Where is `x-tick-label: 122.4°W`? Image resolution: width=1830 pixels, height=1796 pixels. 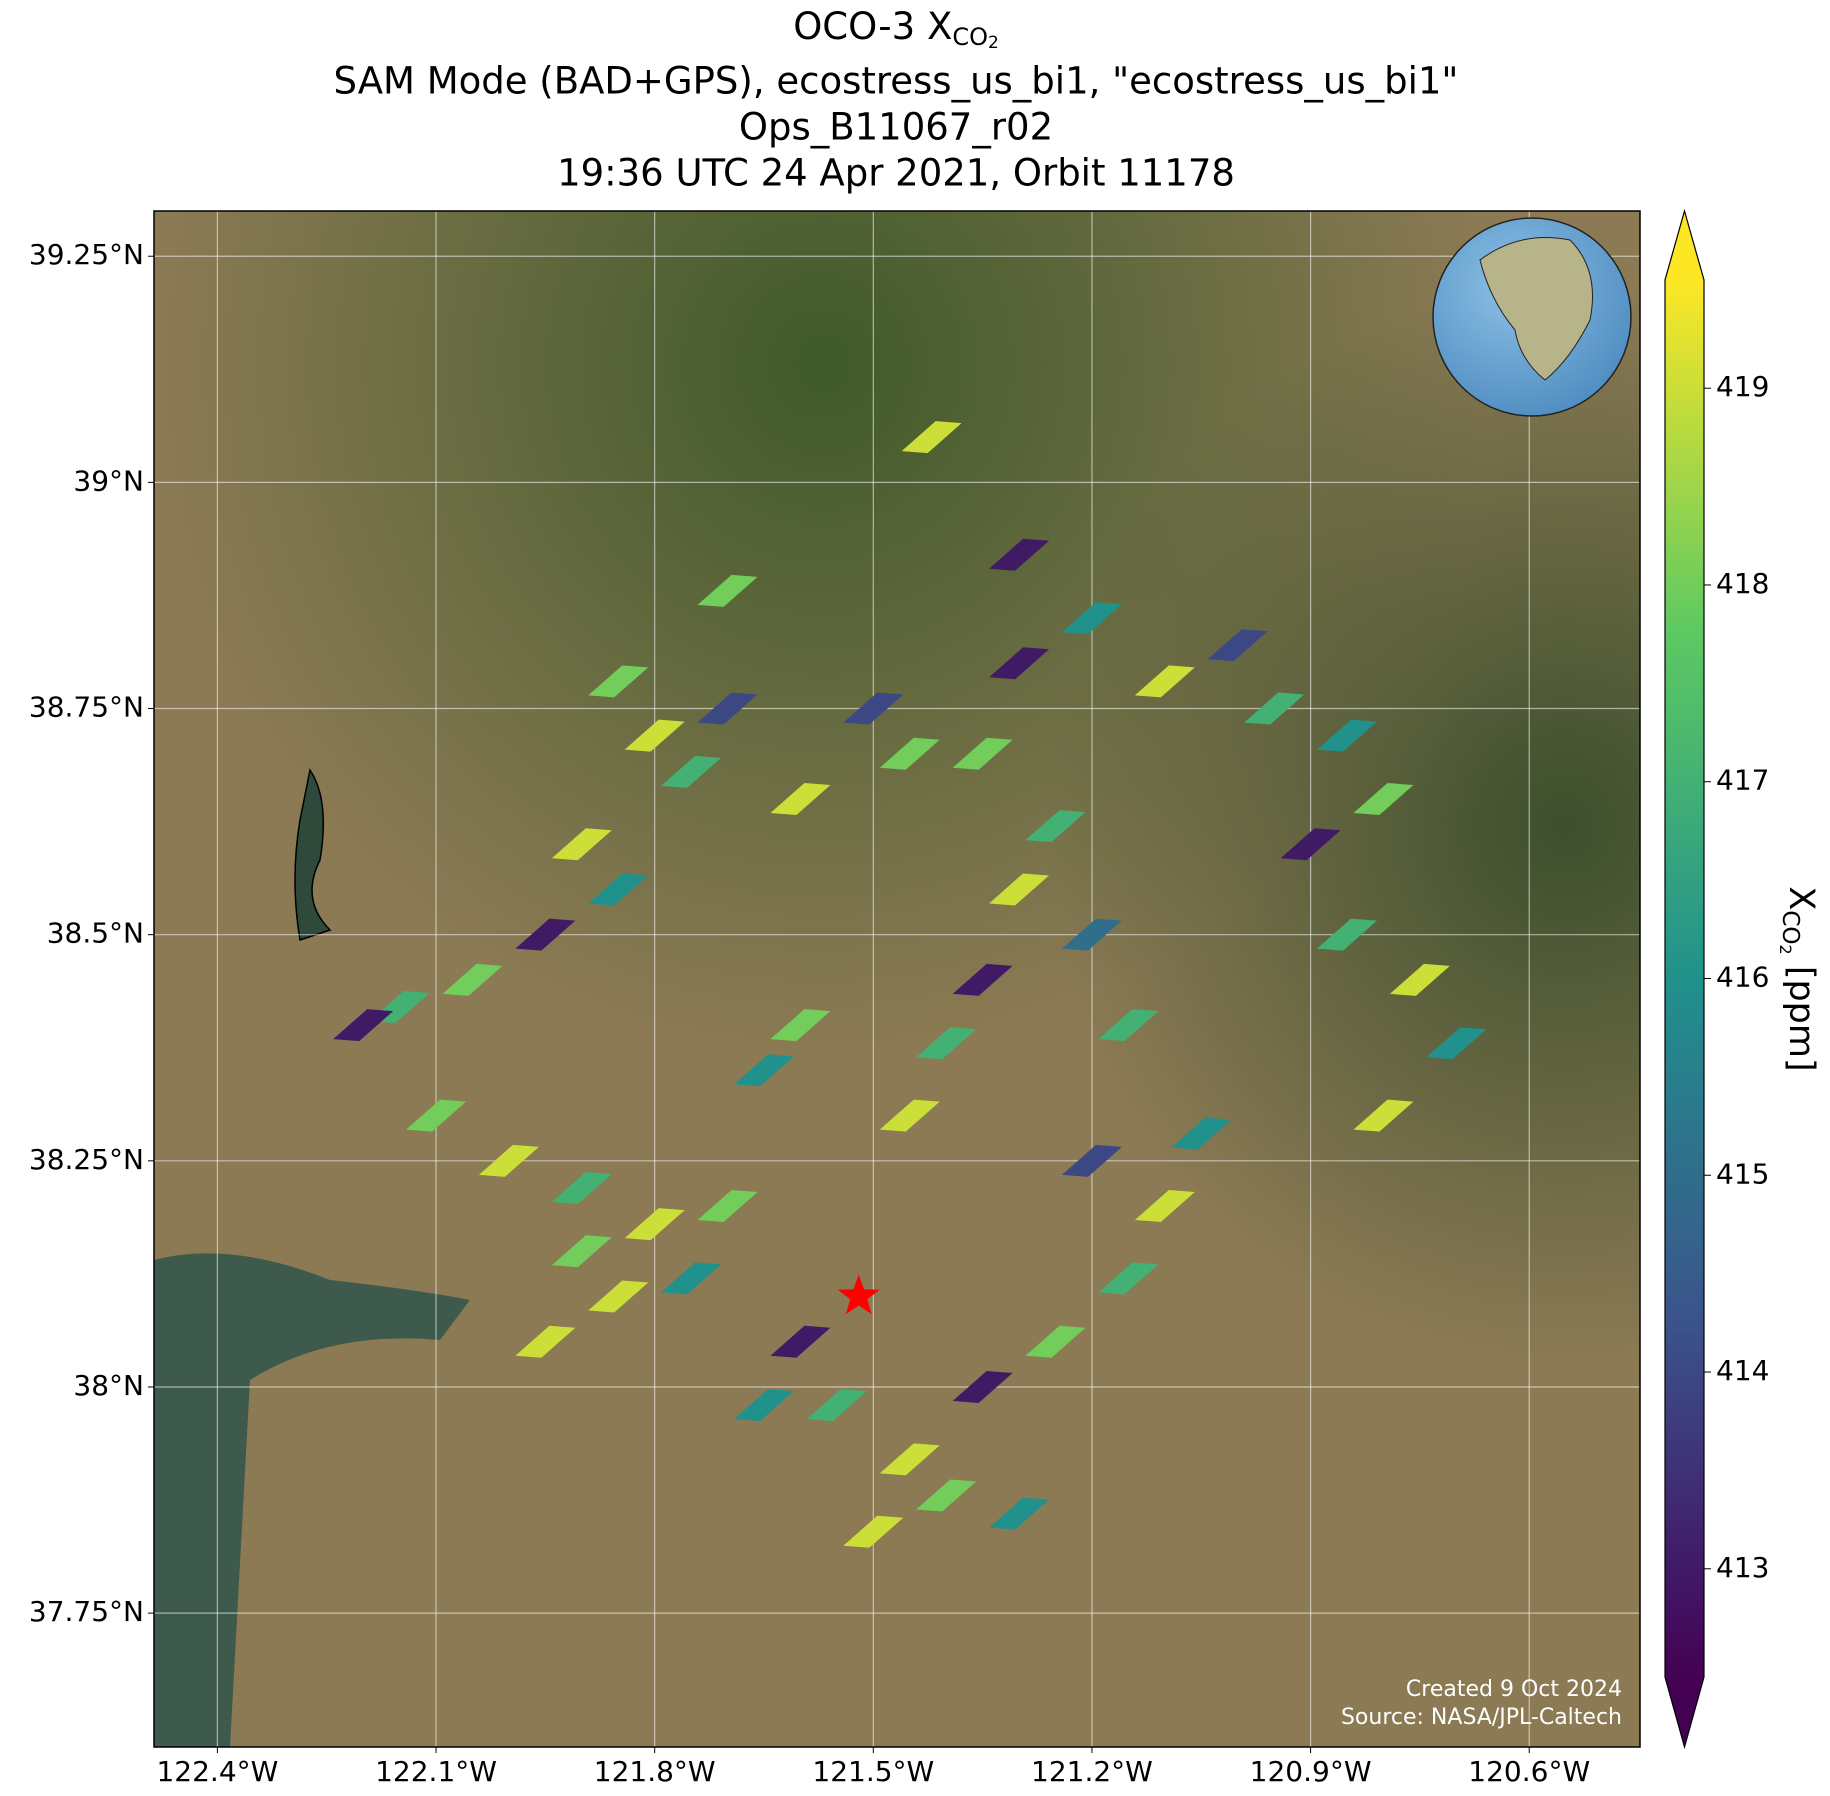
x-tick-label: 122.4°W is located at coordinates (217, 1771).